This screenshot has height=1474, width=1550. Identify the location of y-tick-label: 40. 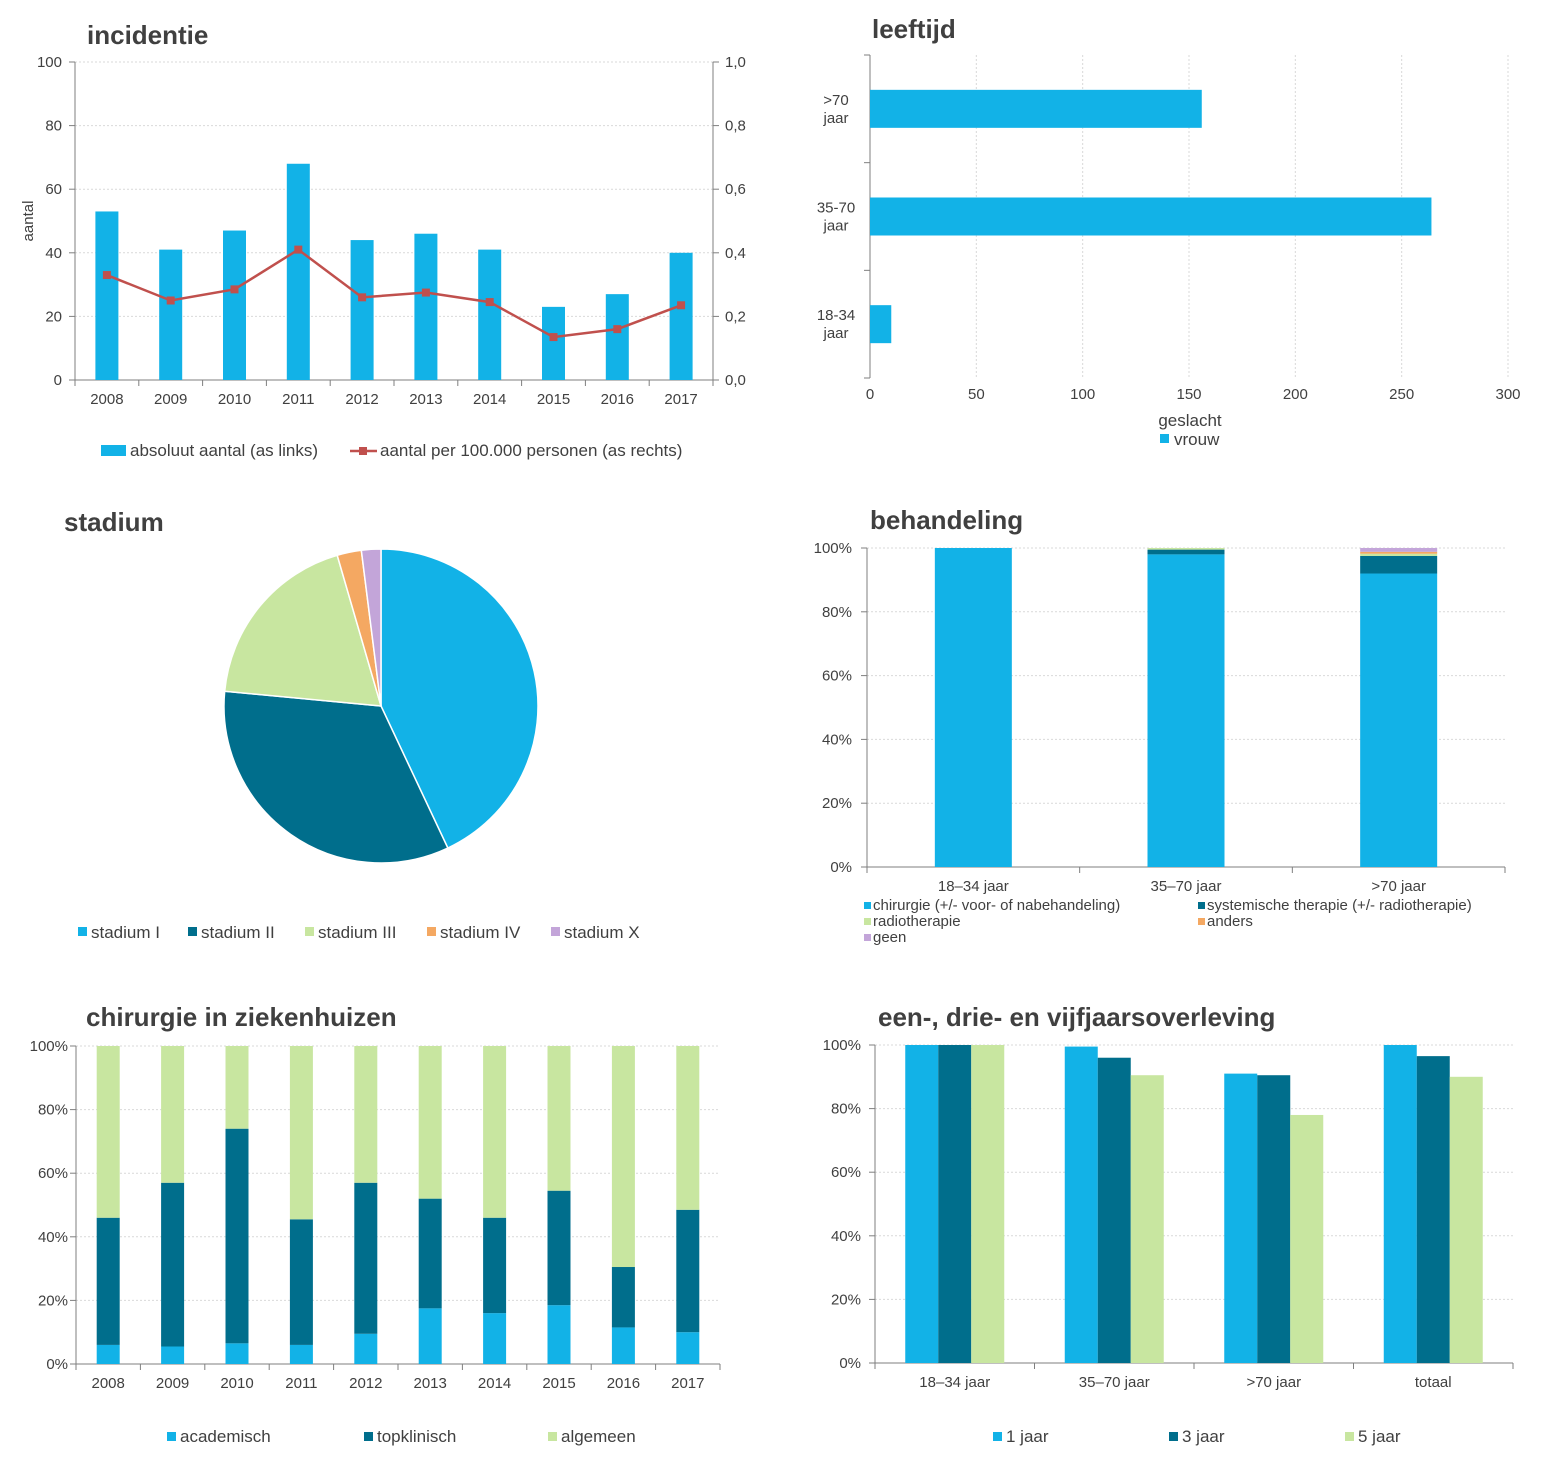
(53, 253).